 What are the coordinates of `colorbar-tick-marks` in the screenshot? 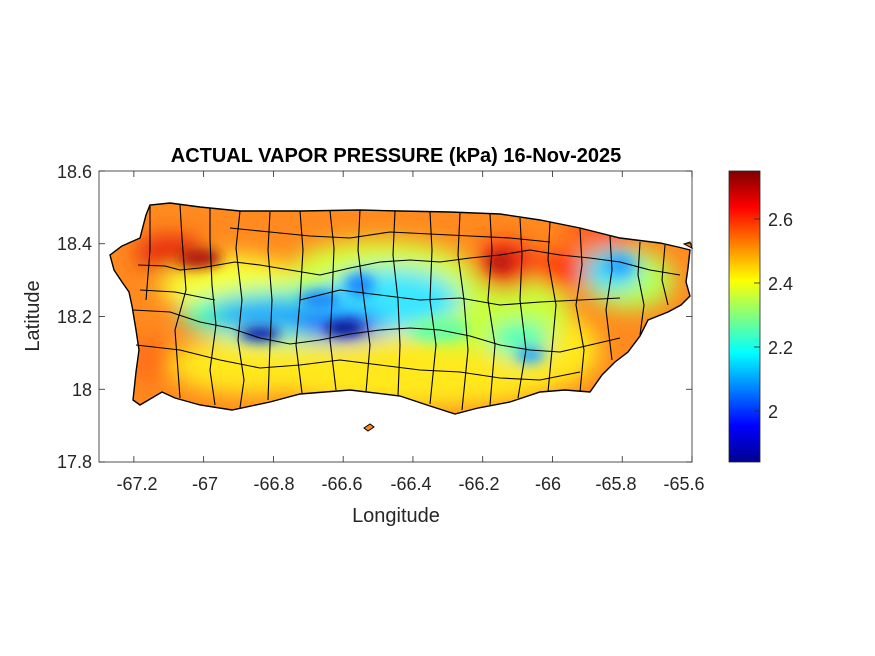 It's located at (757, 315).